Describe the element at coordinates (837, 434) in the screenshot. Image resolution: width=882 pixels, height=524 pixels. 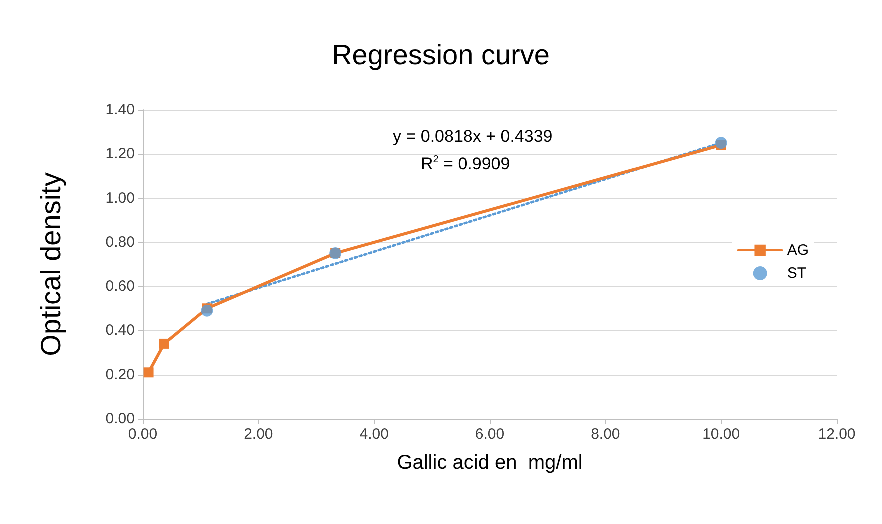
I see `x-tick-label: 12.00` at that location.